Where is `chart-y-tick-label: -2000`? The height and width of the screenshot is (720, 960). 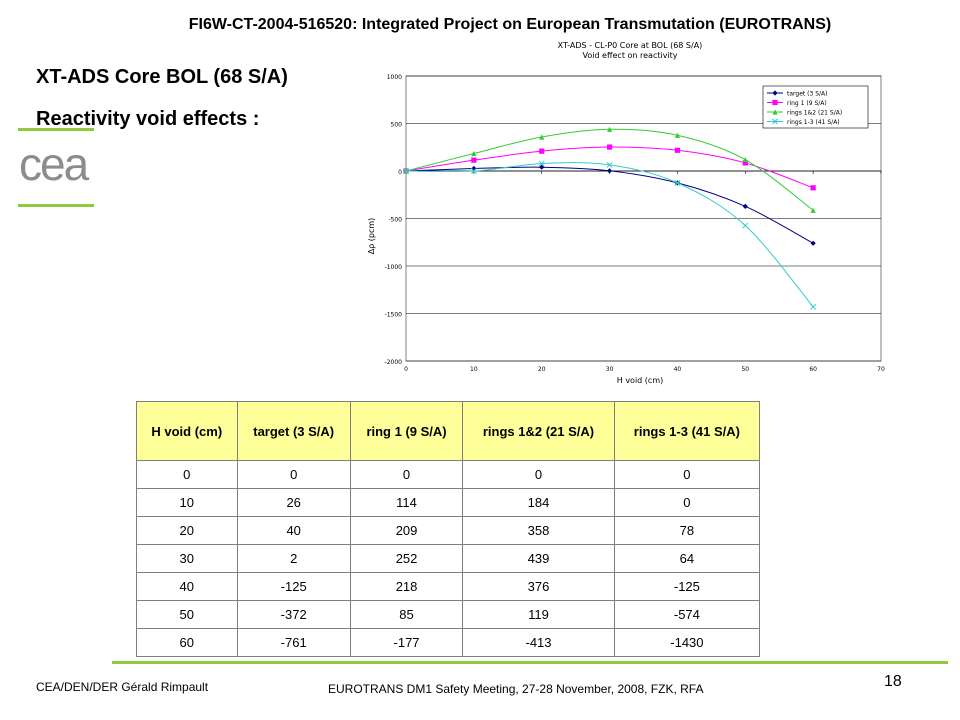
chart-y-tick-label: -2000 is located at coordinates (394, 362).